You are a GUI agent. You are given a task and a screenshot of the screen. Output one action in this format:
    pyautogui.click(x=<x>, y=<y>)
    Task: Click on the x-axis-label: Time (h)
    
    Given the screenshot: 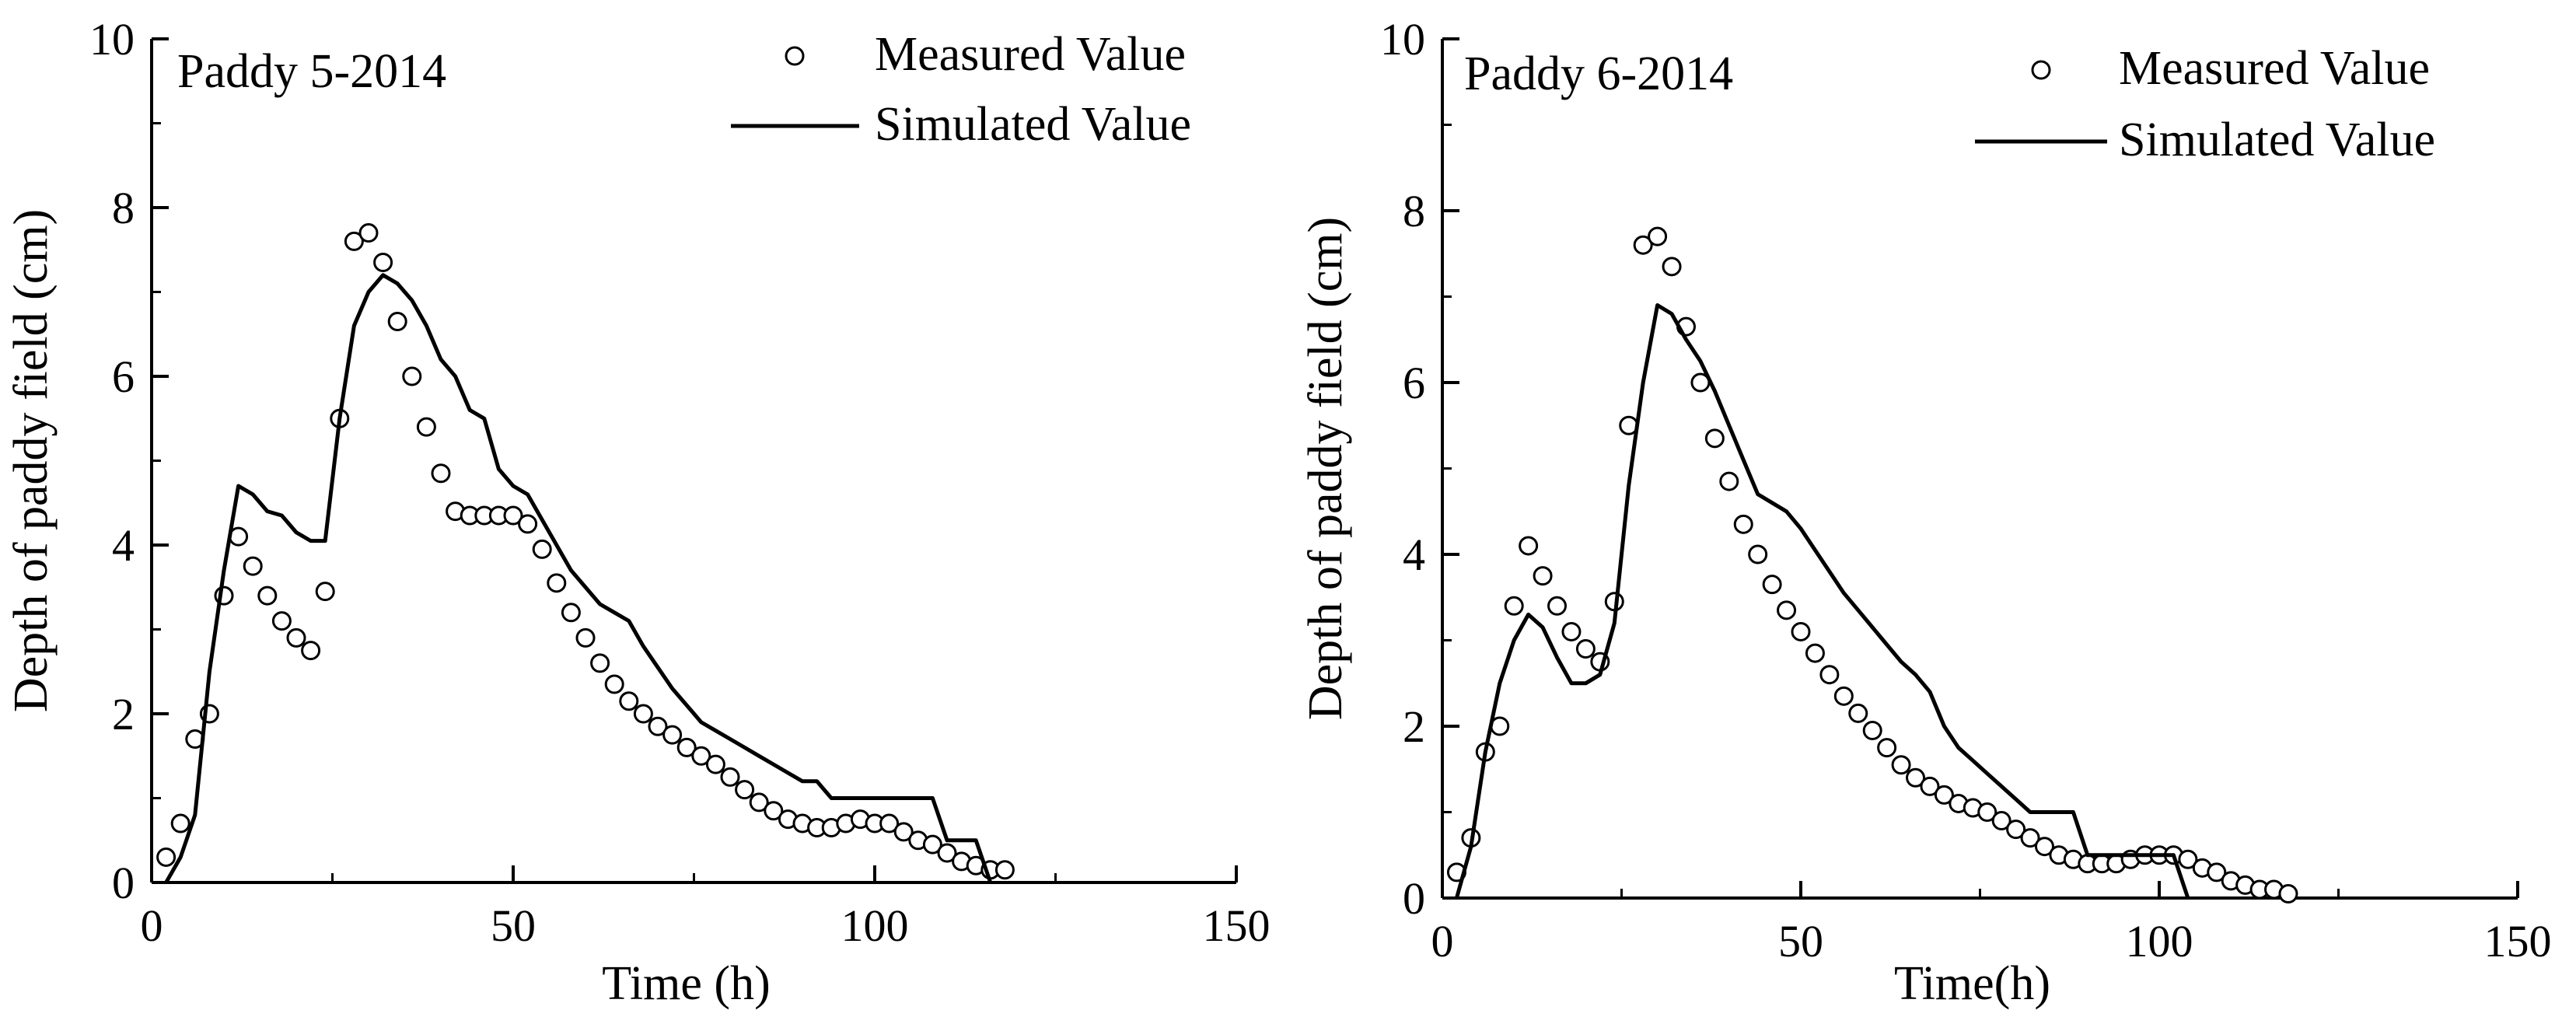 What is the action you would take?
    pyautogui.click(x=686, y=983)
    